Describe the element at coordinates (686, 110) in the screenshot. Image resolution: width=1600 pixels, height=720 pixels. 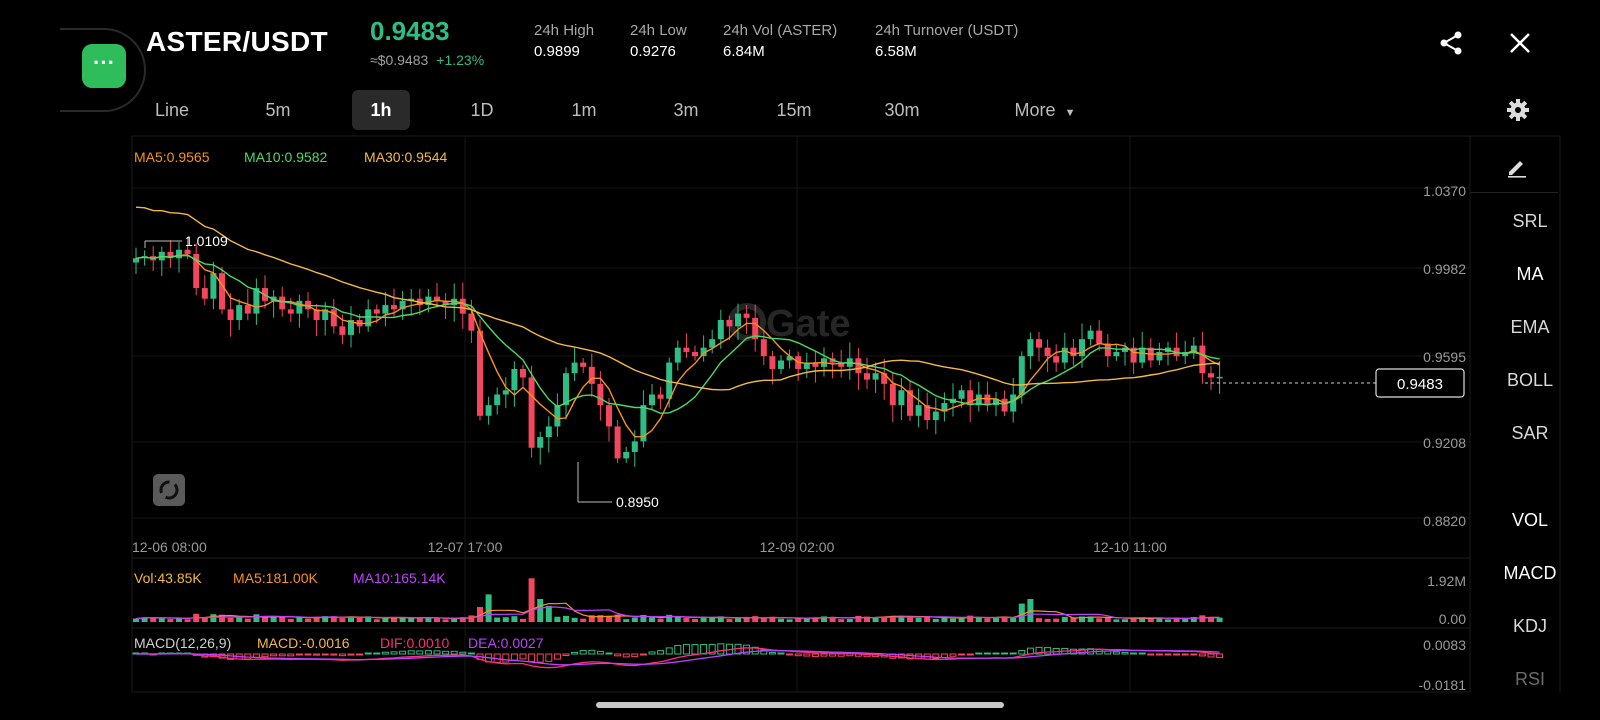
I see `tab-3m: 3m` at that location.